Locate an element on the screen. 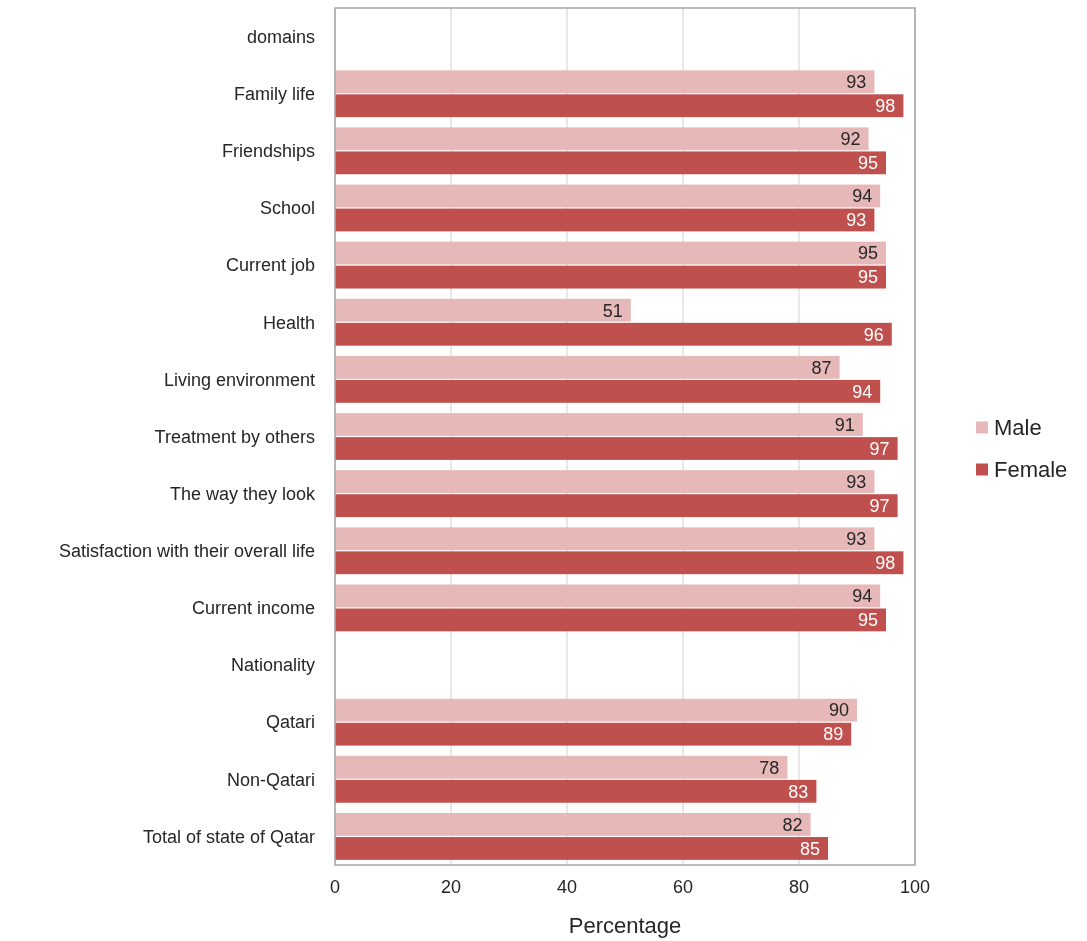  y-tick-label: Current job is located at coordinates (270, 265).